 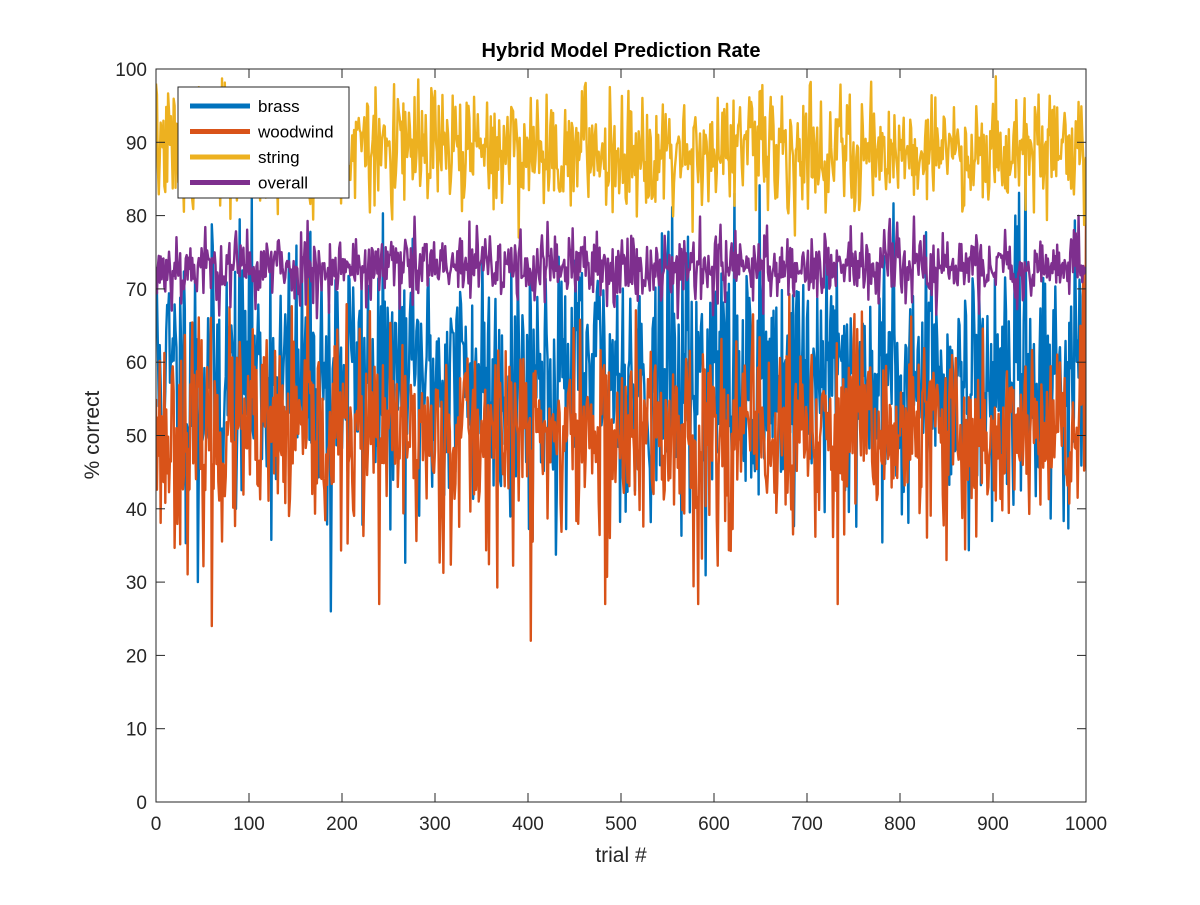 I want to click on x-tick-label: 600, so click(x=714, y=824).